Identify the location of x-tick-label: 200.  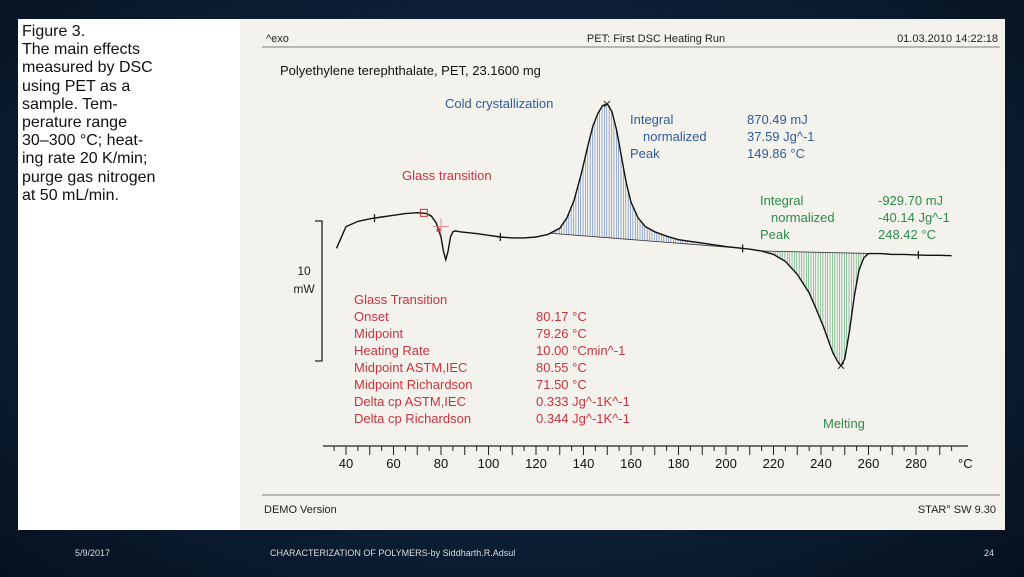
(726, 463).